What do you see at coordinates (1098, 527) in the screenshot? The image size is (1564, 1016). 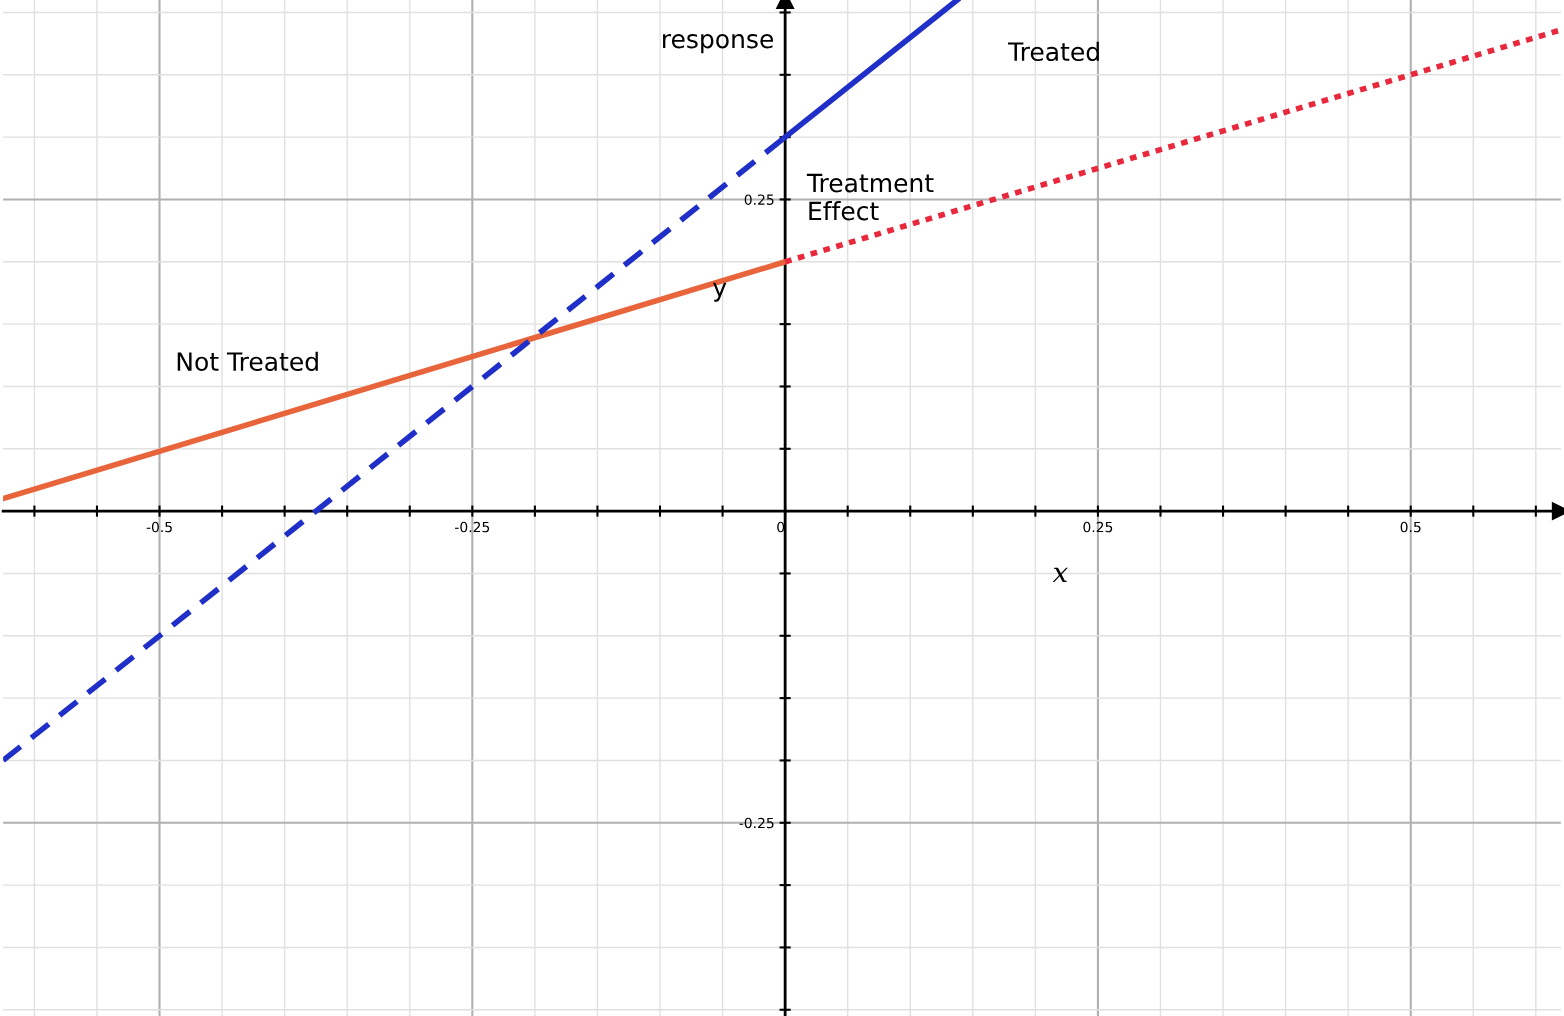 I see `x-tick-label: 0.25` at bounding box center [1098, 527].